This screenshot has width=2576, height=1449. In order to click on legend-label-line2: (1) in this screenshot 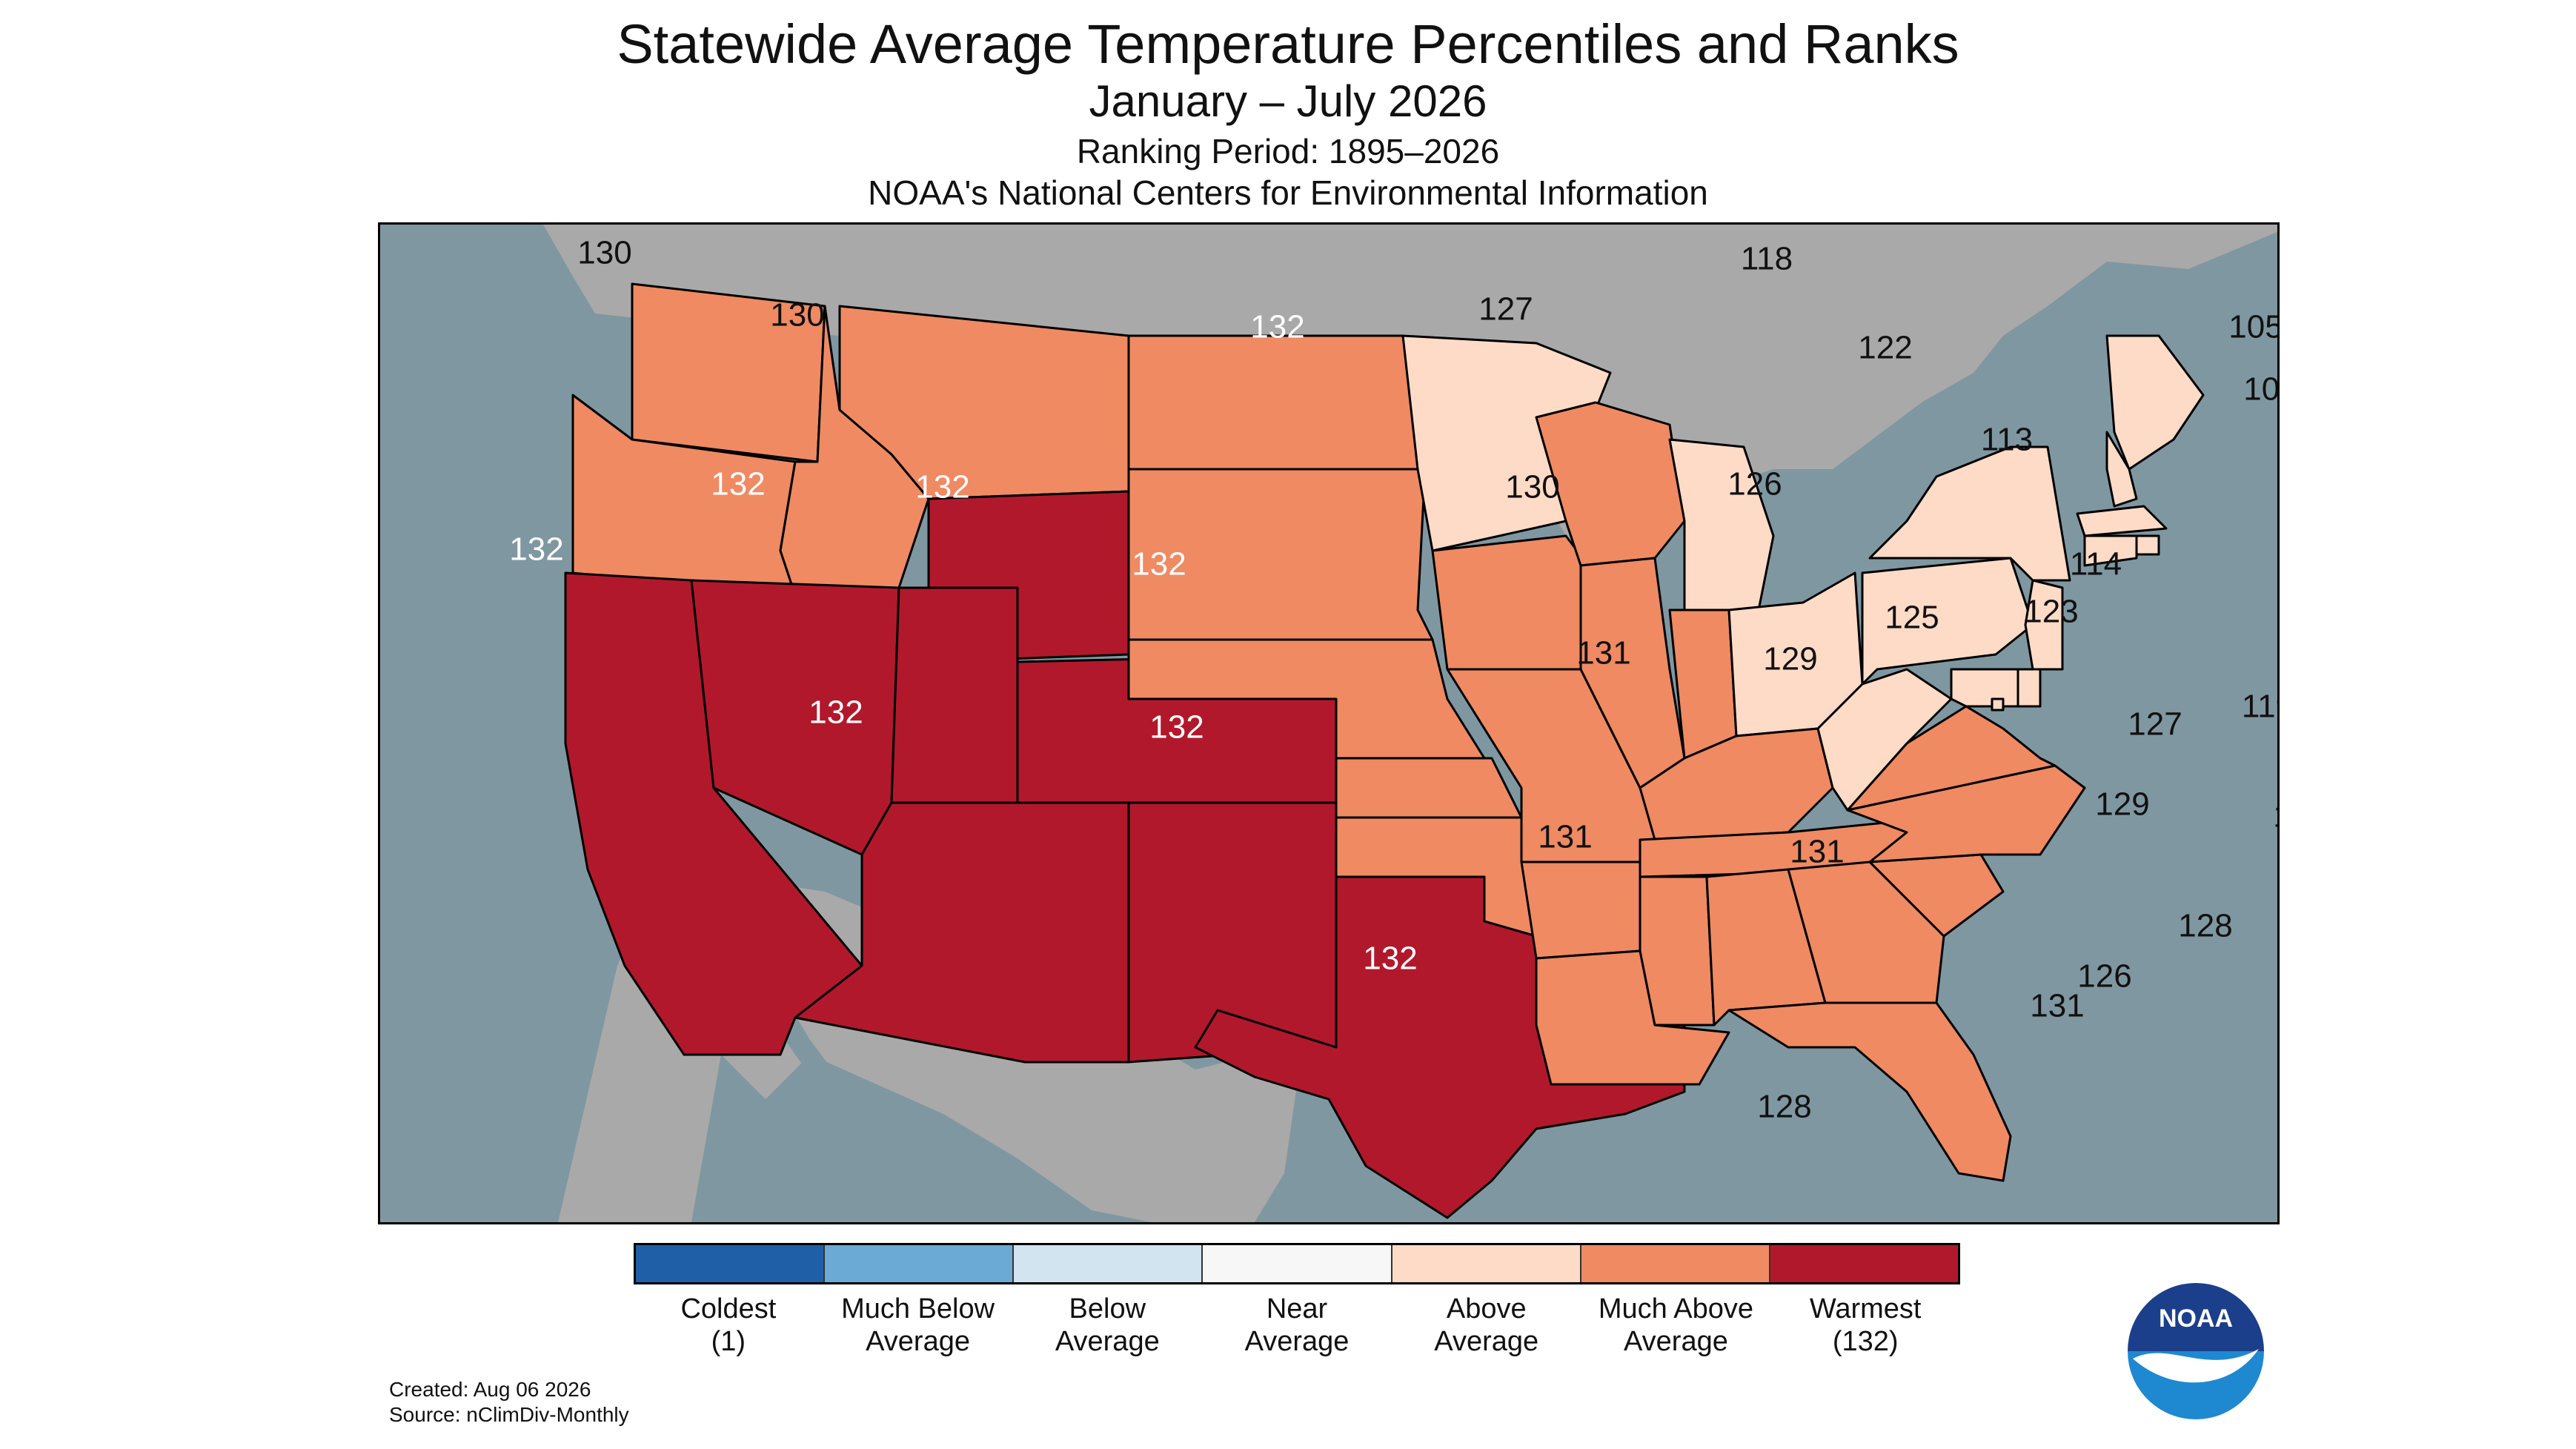, I will do `click(728, 1342)`.